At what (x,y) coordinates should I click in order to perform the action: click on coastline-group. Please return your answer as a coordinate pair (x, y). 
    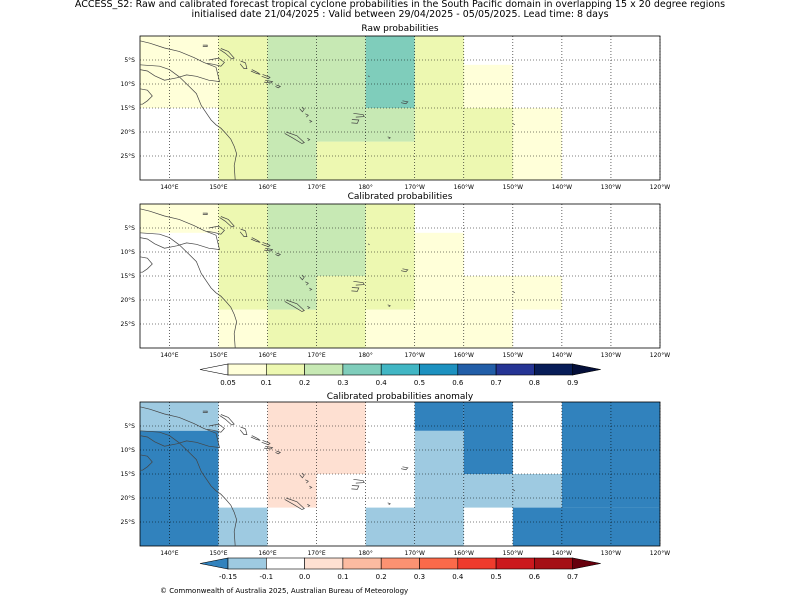
    Looking at the image, I should click on (327, 110).